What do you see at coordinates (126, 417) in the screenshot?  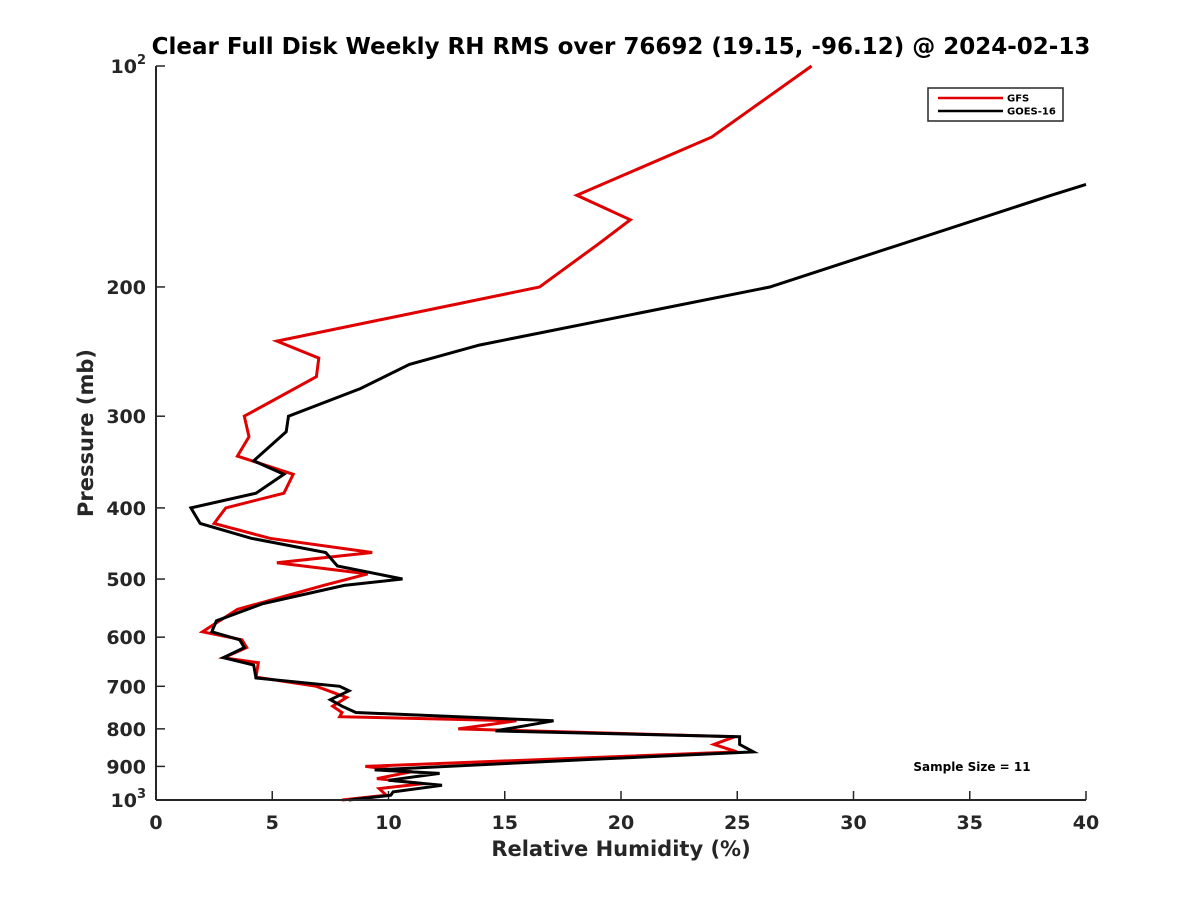 I see `y-tick-label: 300` at bounding box center [126, 417].